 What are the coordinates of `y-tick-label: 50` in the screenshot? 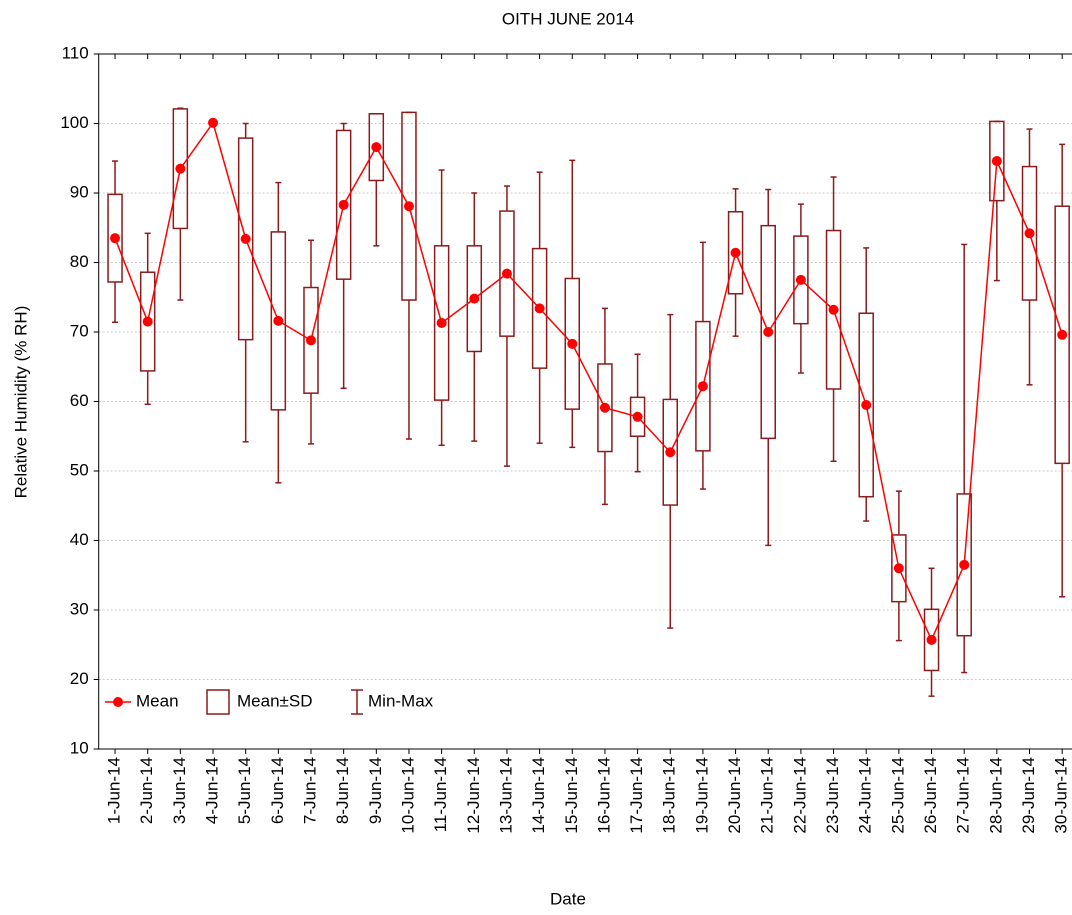 It's located at (79, 469).